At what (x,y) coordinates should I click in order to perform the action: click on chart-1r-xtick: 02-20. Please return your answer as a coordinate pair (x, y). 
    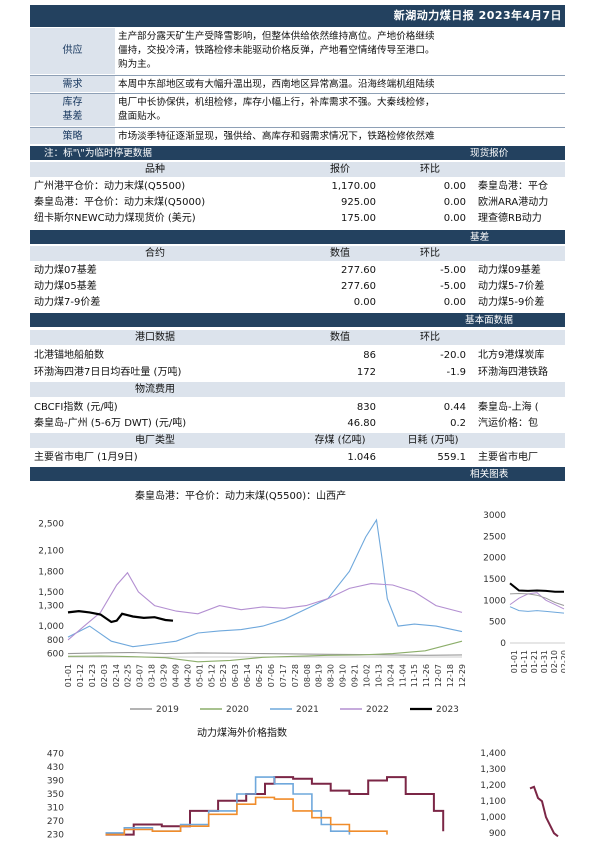
    Looking at the image, I should click on (562, 661).